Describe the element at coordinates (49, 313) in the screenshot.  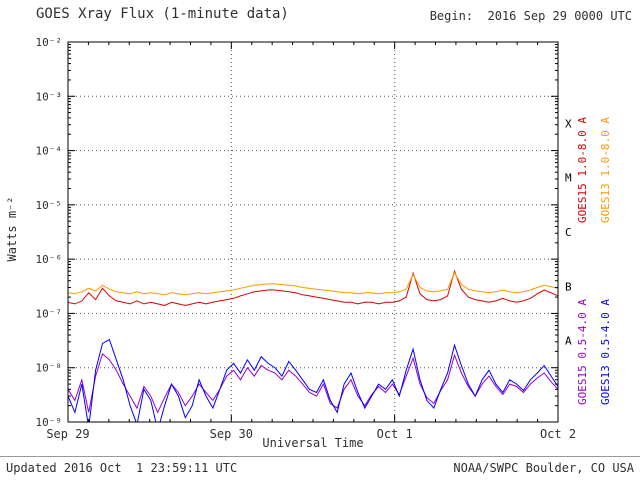
I see `y-tick-label: 10⁻⁷` at that location.